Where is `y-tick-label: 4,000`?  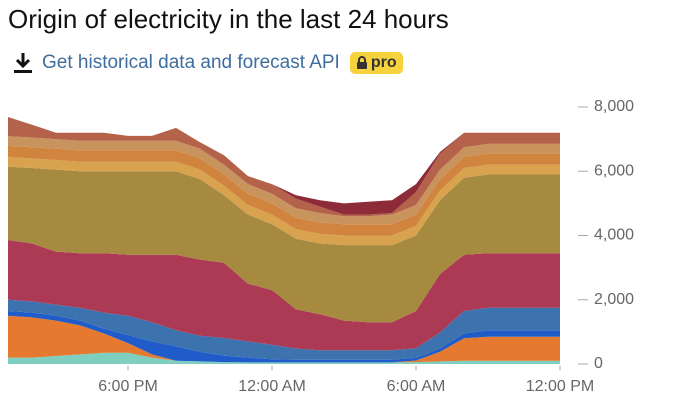 y-tick-label: 4,000 is located at coordinates (614, 235).